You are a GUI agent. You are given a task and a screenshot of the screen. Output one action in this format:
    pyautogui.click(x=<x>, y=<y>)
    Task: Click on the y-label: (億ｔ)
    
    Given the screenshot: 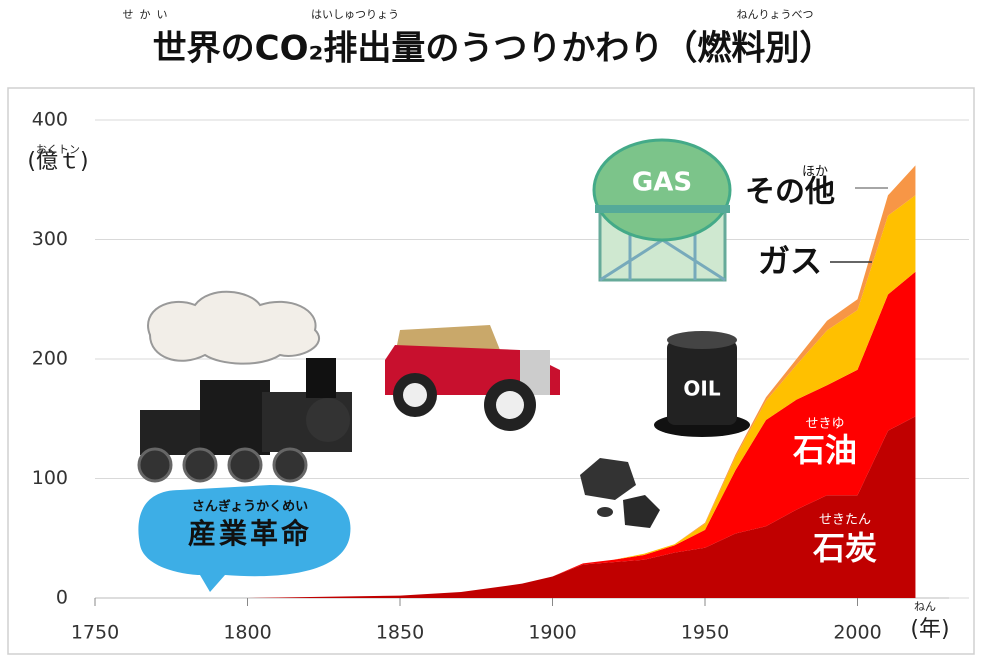 What is the action you would take?
    pyautogui.click(x=57, y=161)
    